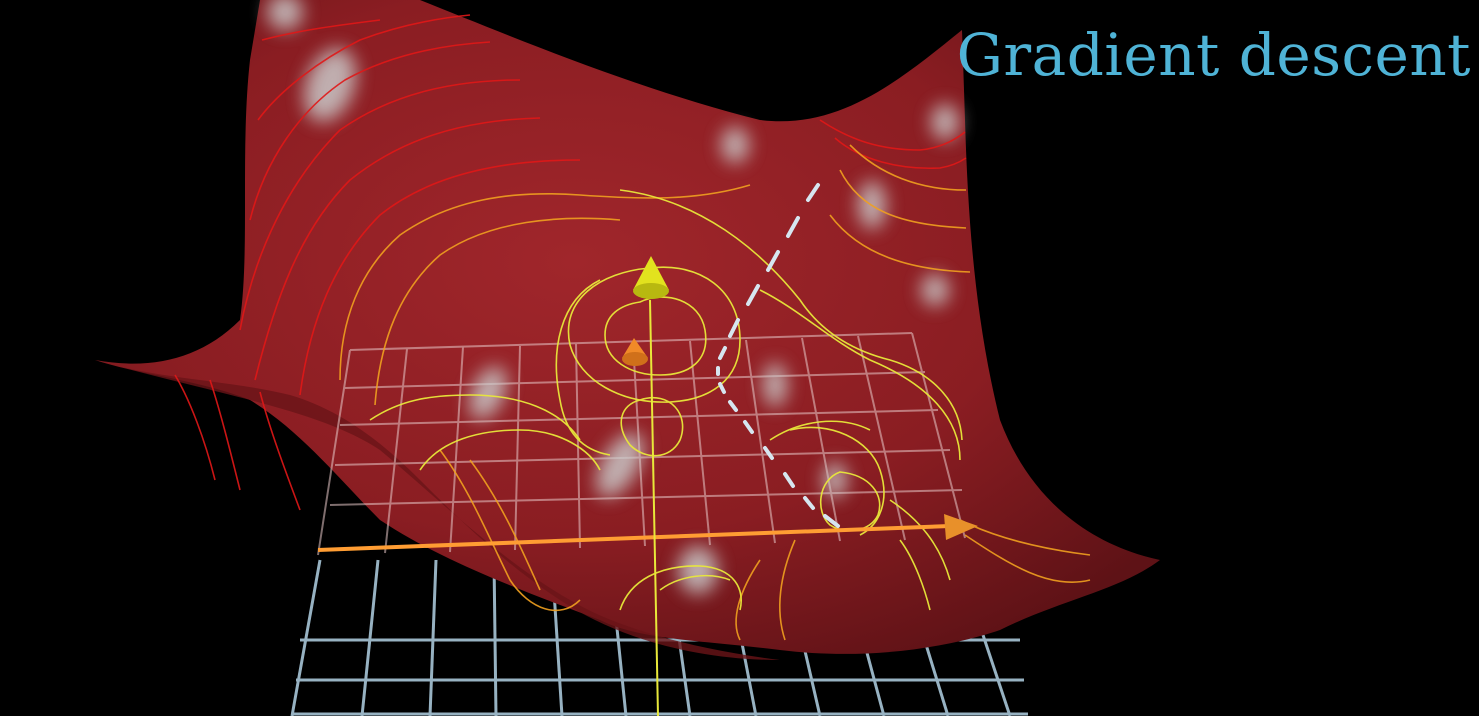 This screenshot has height=716, width=1479. I want to click on x-axis, so click(647, 533).